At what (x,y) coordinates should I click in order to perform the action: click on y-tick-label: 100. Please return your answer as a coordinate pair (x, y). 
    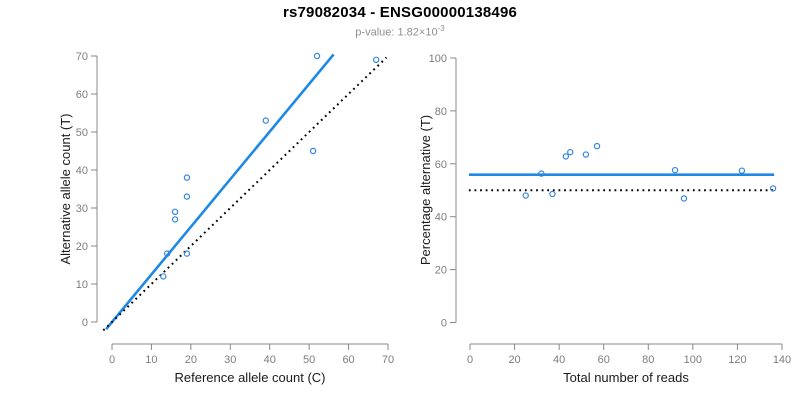
    Looking at the image, I should click on (438, 59).